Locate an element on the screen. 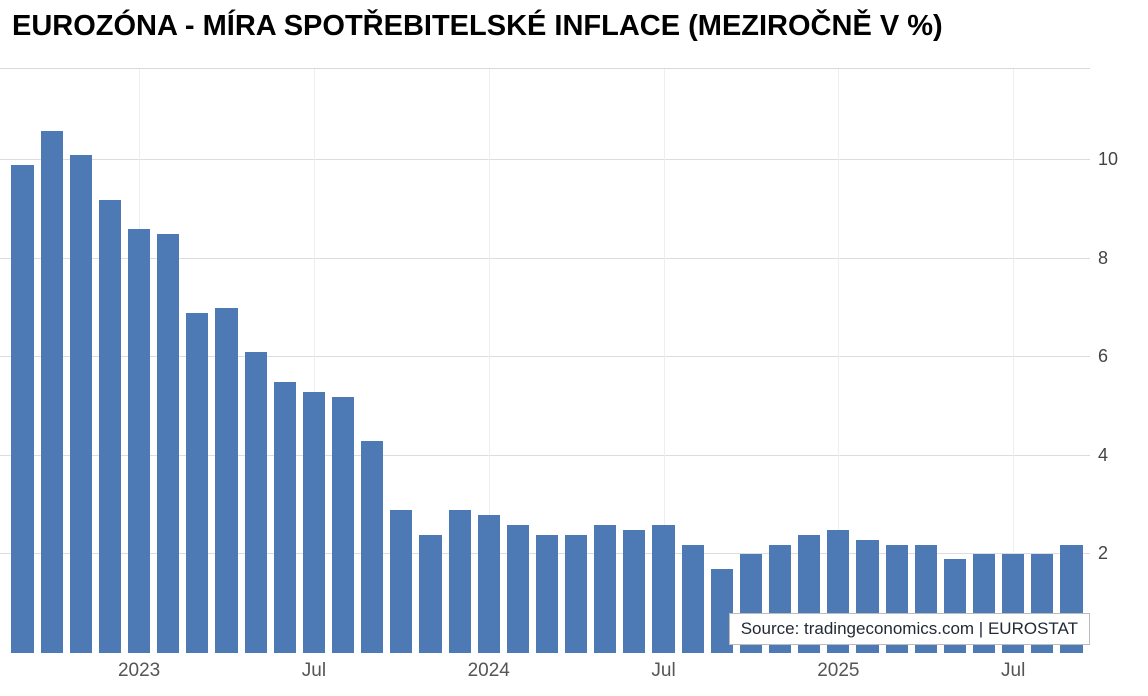 The width and height of the screenshot is (1148, 696). y-tick-label: 4 is located at coordinates (1103, 454).